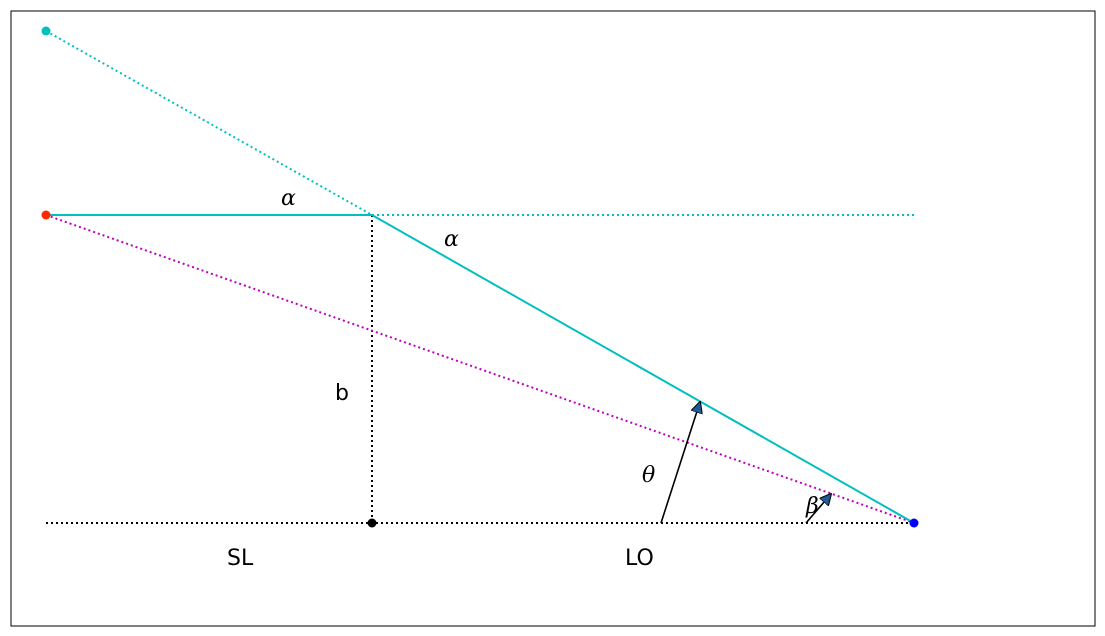  I want to click on beta-arrow, so click(818, 509).